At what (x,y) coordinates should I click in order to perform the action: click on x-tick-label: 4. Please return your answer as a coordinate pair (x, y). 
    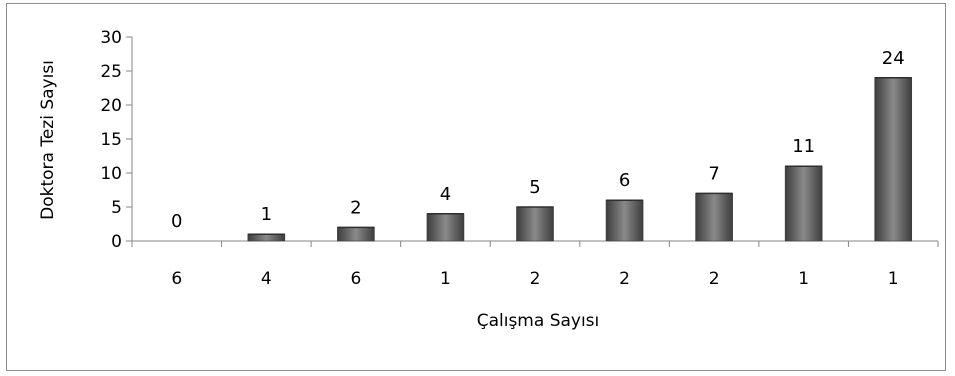
    Looking at the image, I should click on (266, 279).